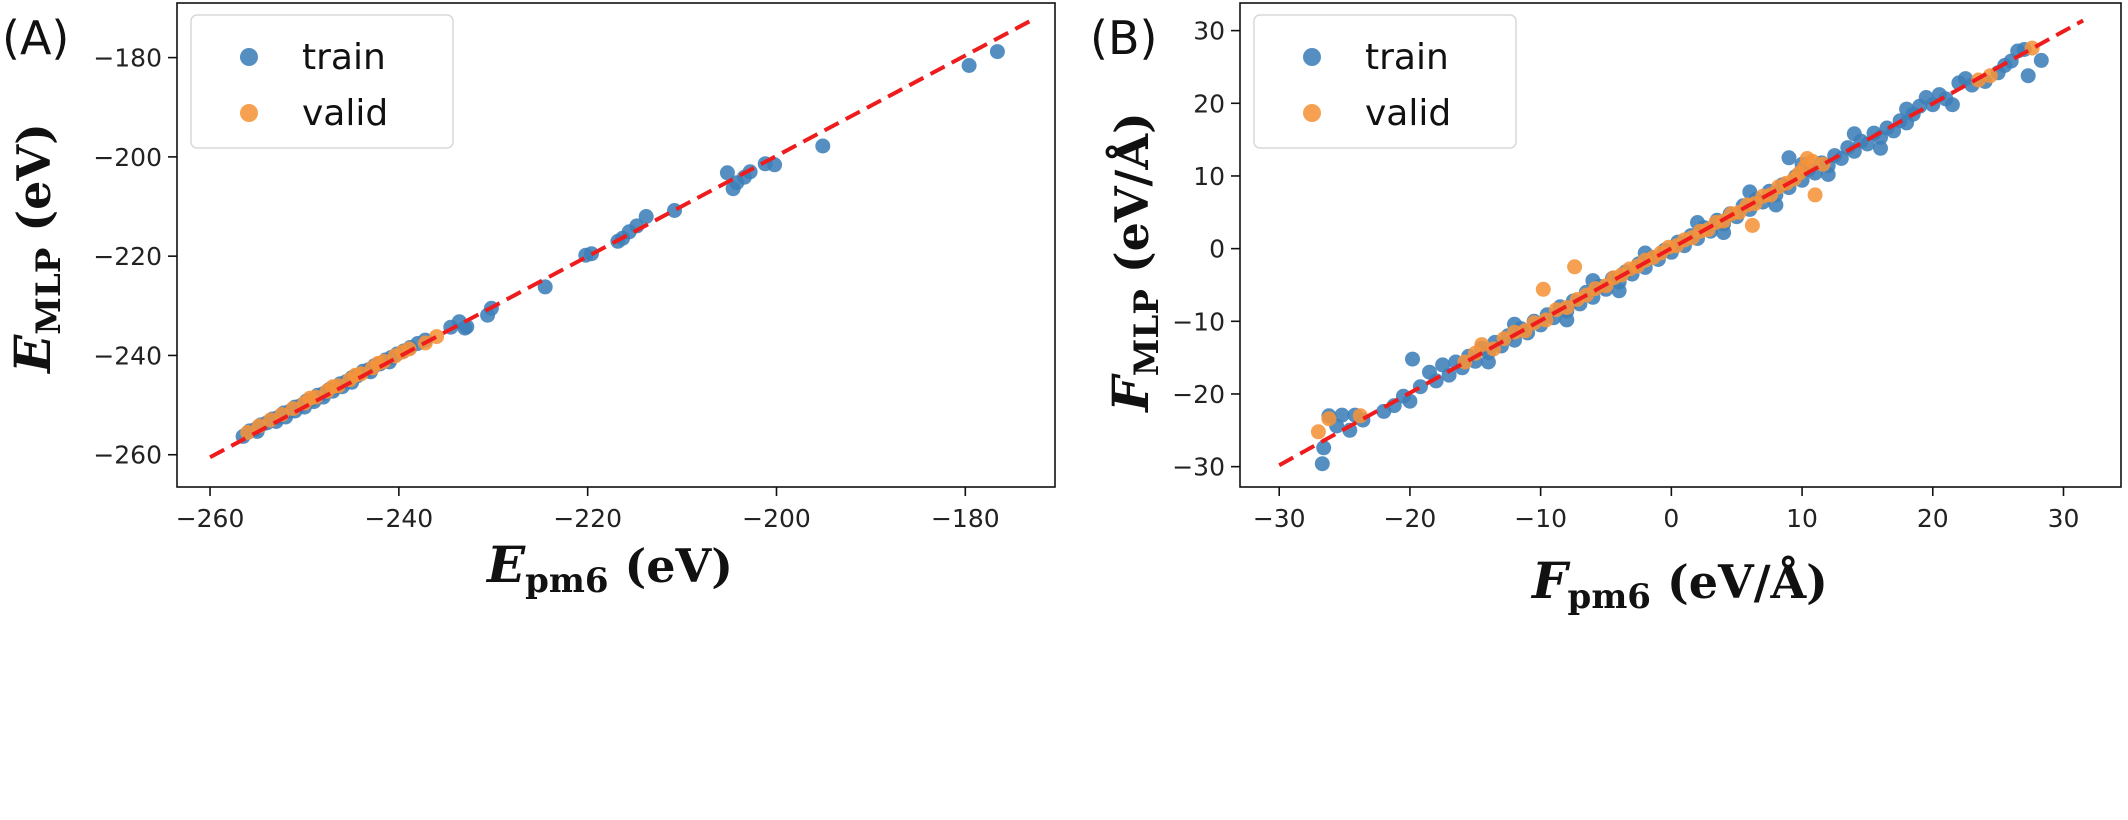 The image size is (2128, 820). What do you see at coordinates (1123, 38) in the screenshot?
I see `panel-b-label: (B)` at bounding box center [1123, 38].